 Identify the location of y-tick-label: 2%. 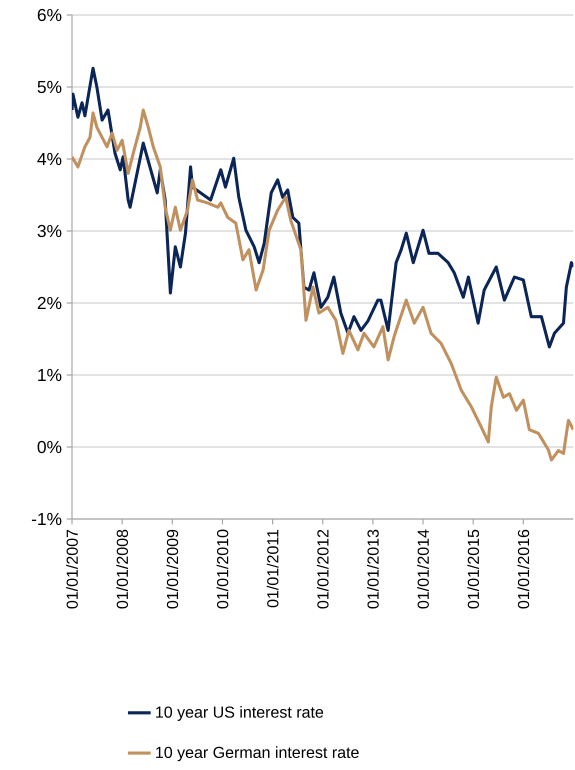
(50, 303).